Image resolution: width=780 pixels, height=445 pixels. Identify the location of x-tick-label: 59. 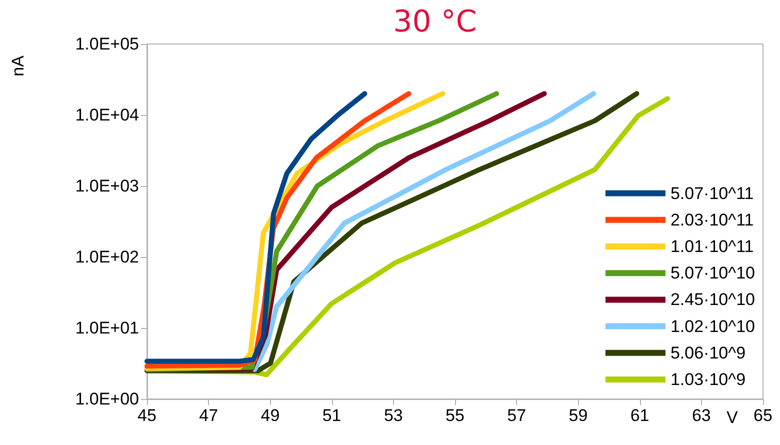
(578, 415).